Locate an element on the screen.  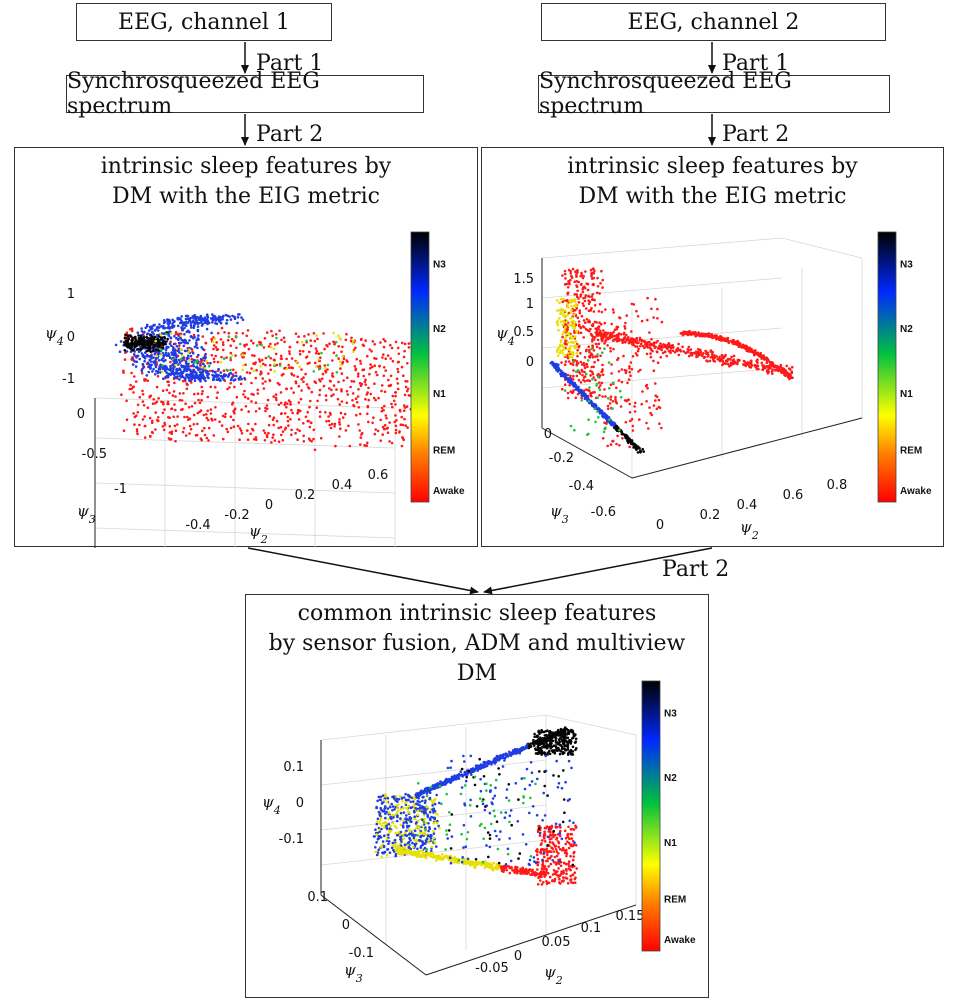
y-tick-label: -0.2 is located at coordinates (561, 458).